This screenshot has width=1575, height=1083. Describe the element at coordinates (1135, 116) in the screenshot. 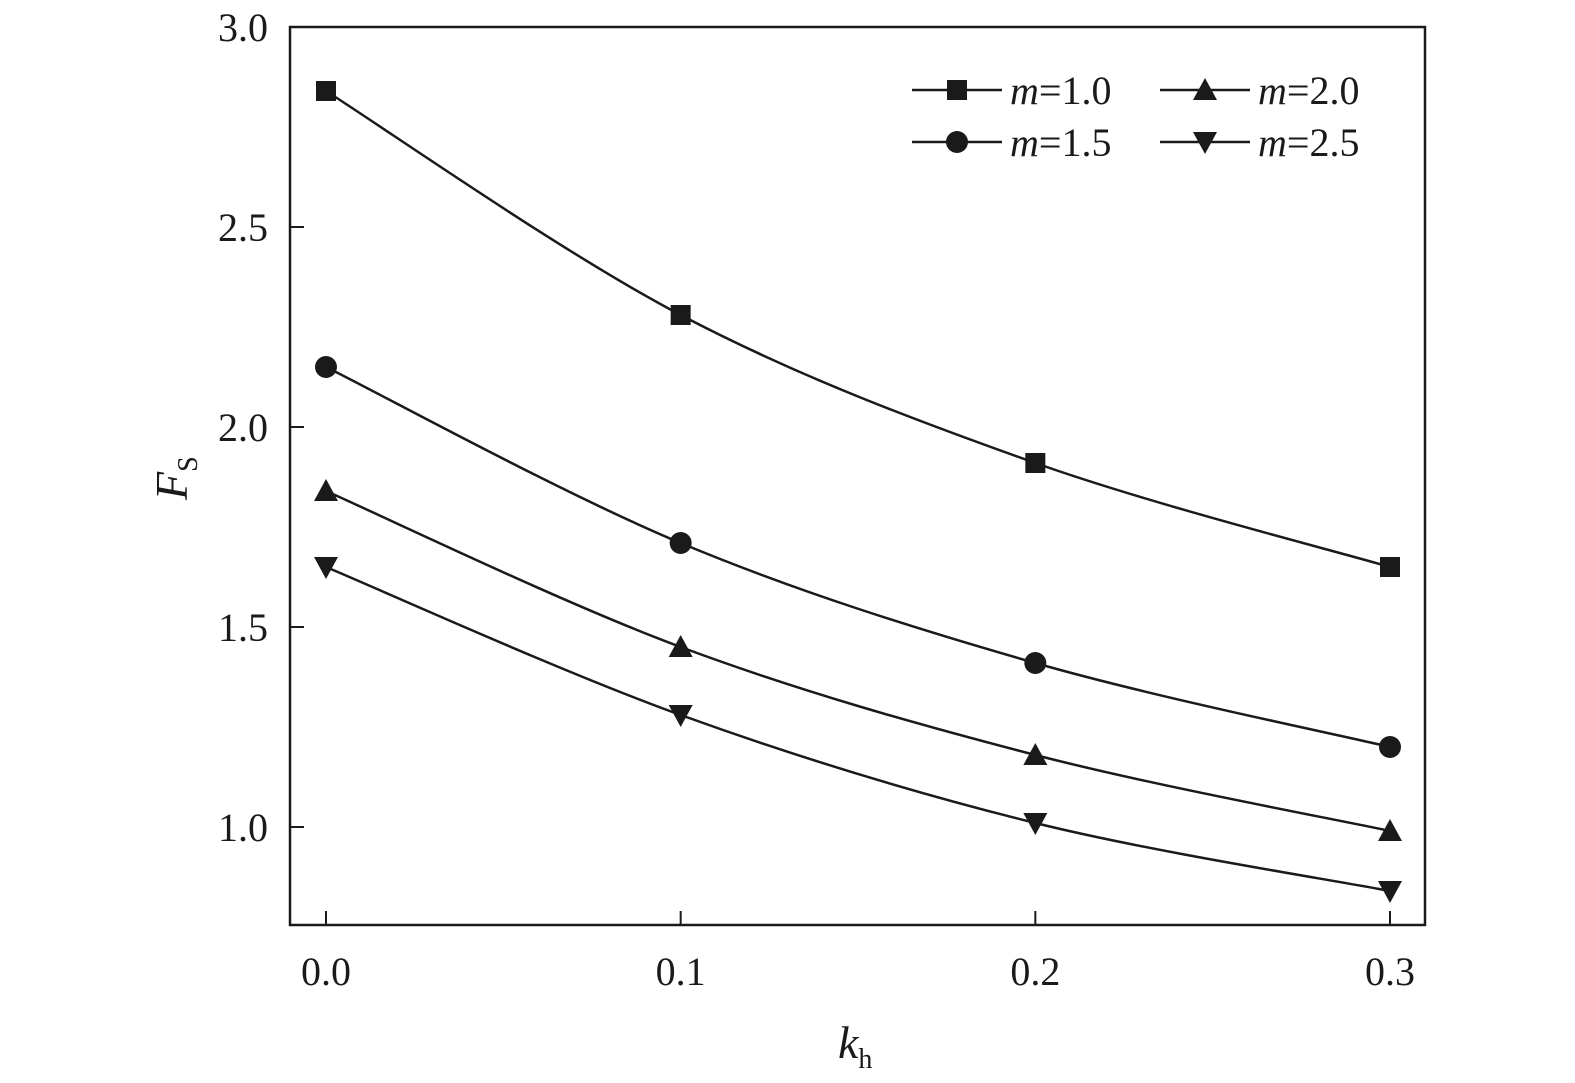

I see `legend: m=1.0m=1.5m=2.0m=2.5` at that location.